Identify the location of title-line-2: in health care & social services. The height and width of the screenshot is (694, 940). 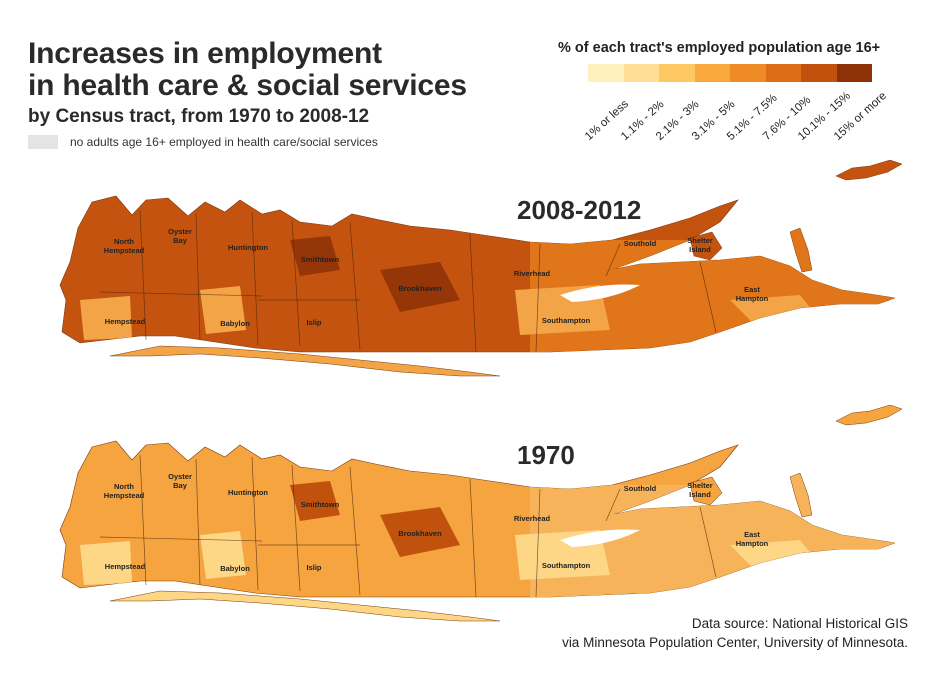
(247, 85).